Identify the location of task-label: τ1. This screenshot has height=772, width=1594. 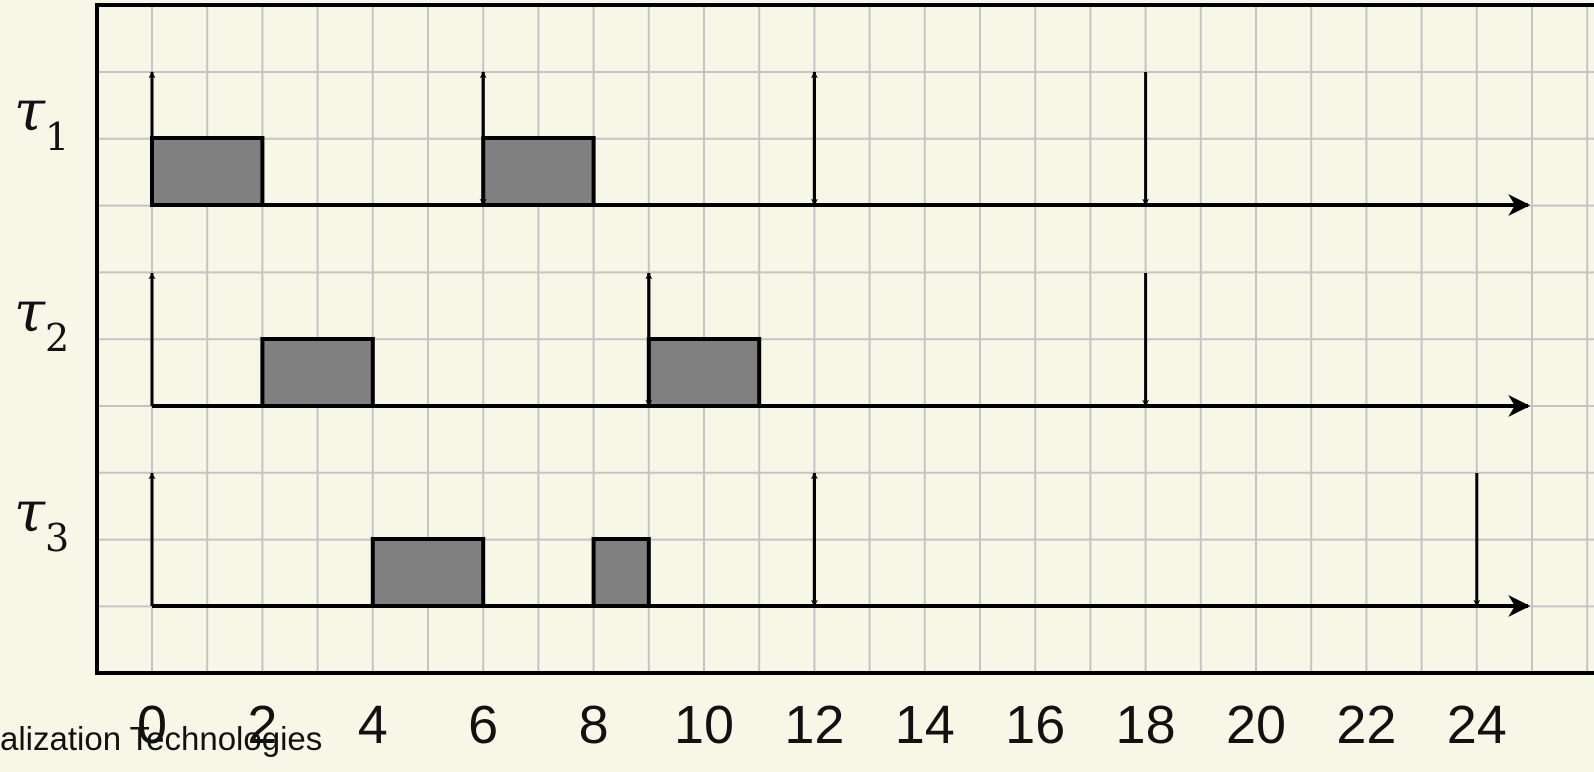
(41, 119).